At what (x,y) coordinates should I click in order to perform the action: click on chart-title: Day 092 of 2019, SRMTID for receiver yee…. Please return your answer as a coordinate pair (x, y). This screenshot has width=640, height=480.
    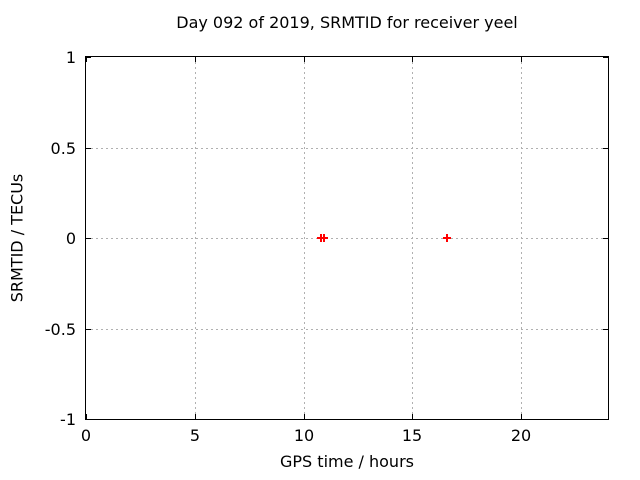
    Looking at the image, I should click on (347, 22).